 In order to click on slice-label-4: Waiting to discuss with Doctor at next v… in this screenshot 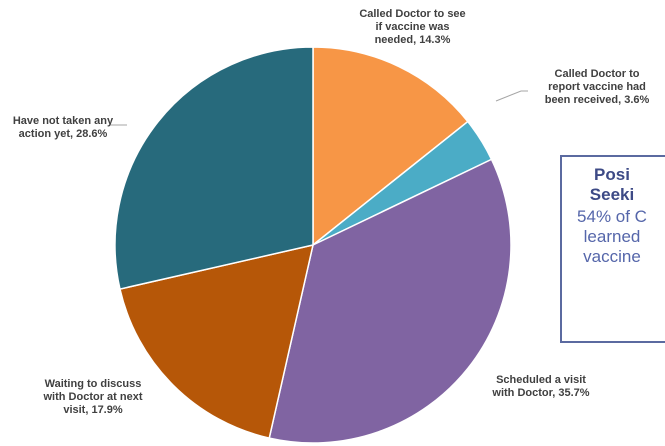, I will do `click(93, 397)`.